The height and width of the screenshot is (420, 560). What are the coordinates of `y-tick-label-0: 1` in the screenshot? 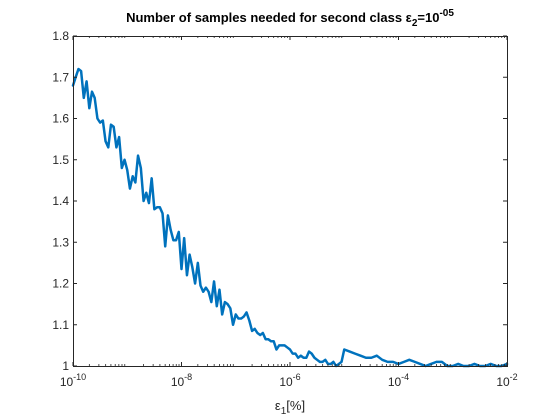 It's located at (65, 366).